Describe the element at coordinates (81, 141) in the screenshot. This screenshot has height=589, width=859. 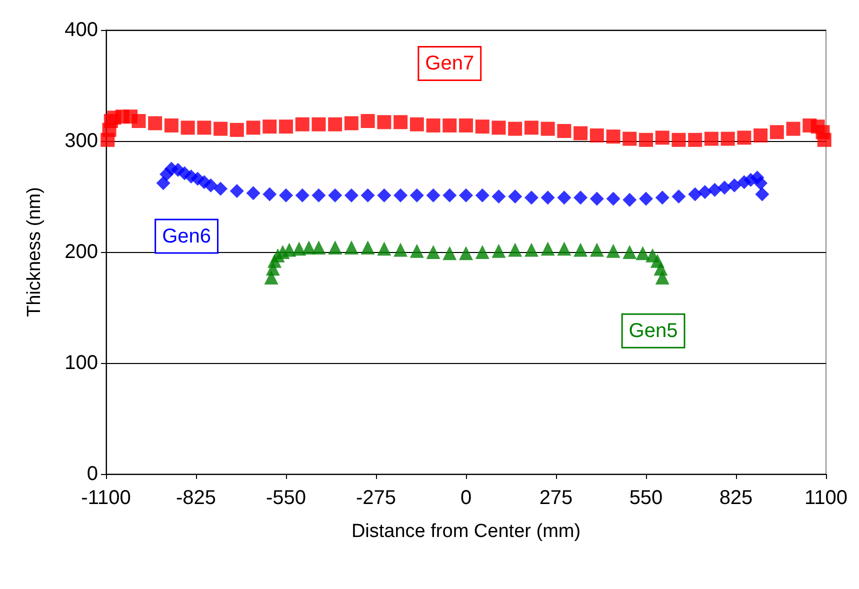
I see `y-tick-label: 300` at that location.